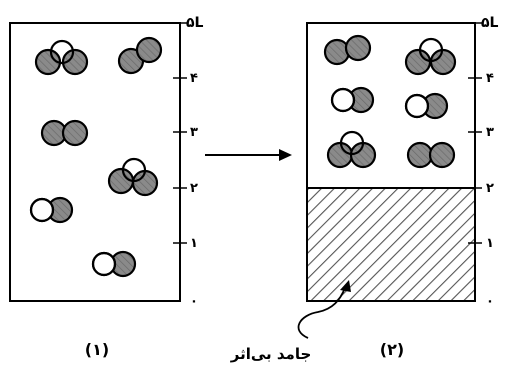  Describe the element at coordinates (97, 349) in the screenshot. I see `panel-1-label: (۱)` at that location.